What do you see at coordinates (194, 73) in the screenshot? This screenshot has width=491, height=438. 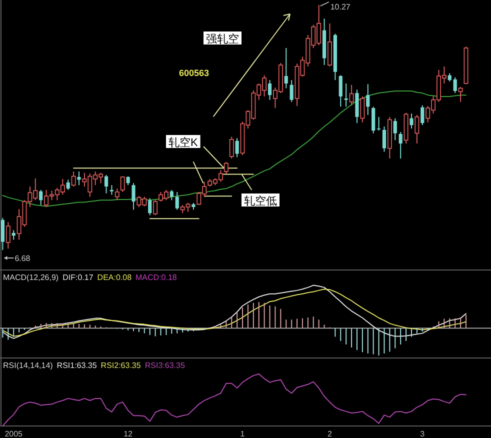 I see `annotation: 600563` at bounding box center [194, 73].